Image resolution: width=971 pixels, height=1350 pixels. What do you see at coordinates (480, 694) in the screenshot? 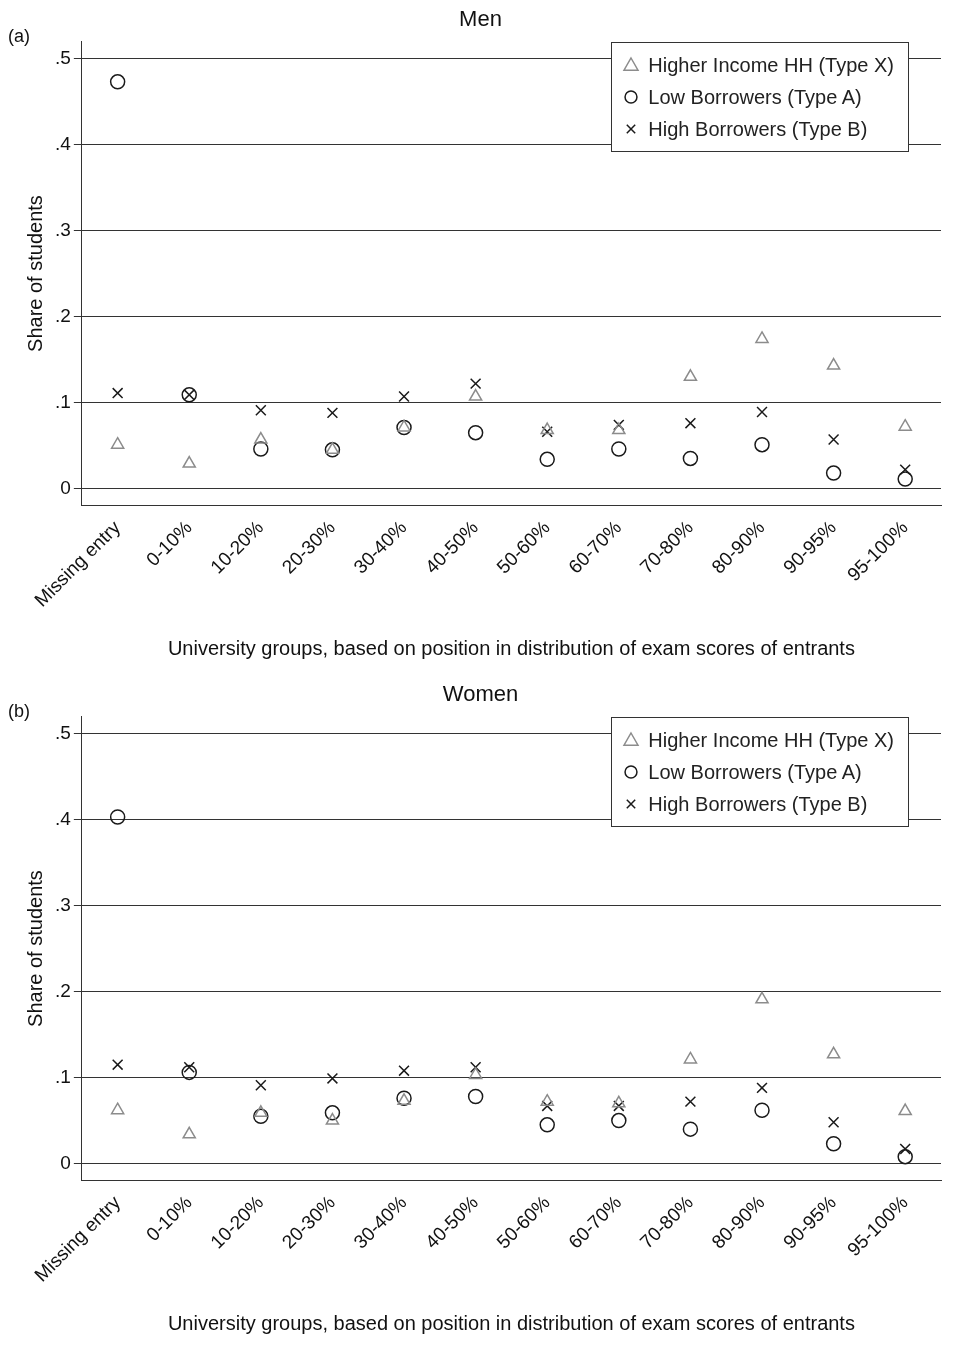
I see `chart-title: Women` at bounding box center [480, 694].